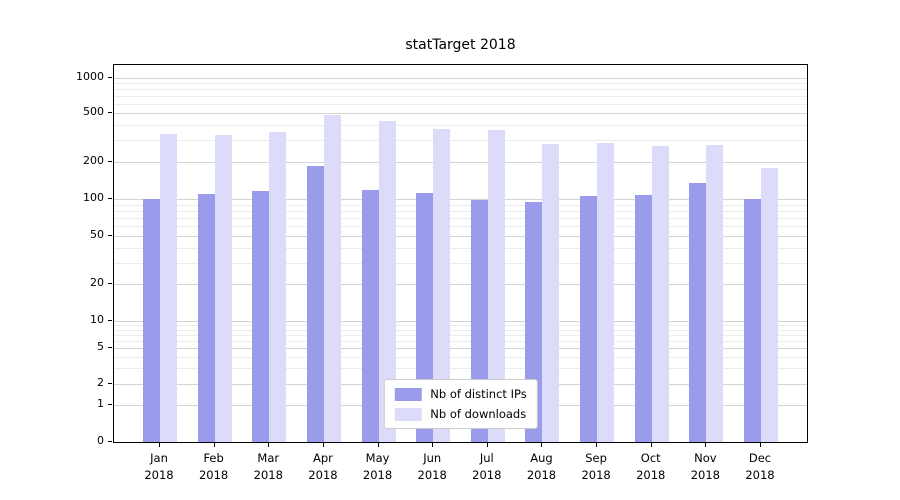 This screenshot has width=900, height=500. What do you see at coordinates (100, 440) in the screenshot?
I see `y-tick-label: 0` at bounding box center [100, 440].